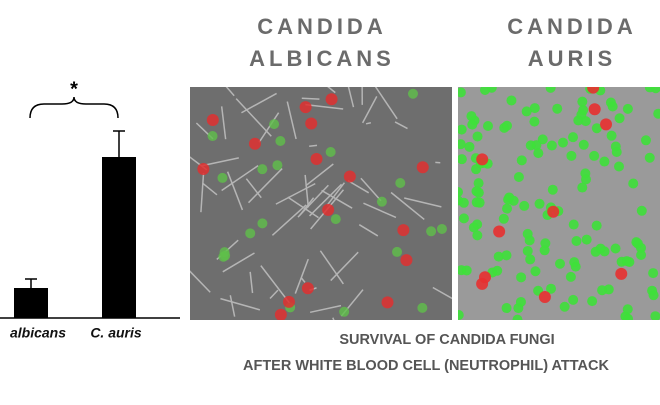 The width and height of the screenshot is (660, 405). What do you see at coordinates (116, 333) in the screenshot?
I see `x-tick-label: C. auris` at bounding box center [116, 333].